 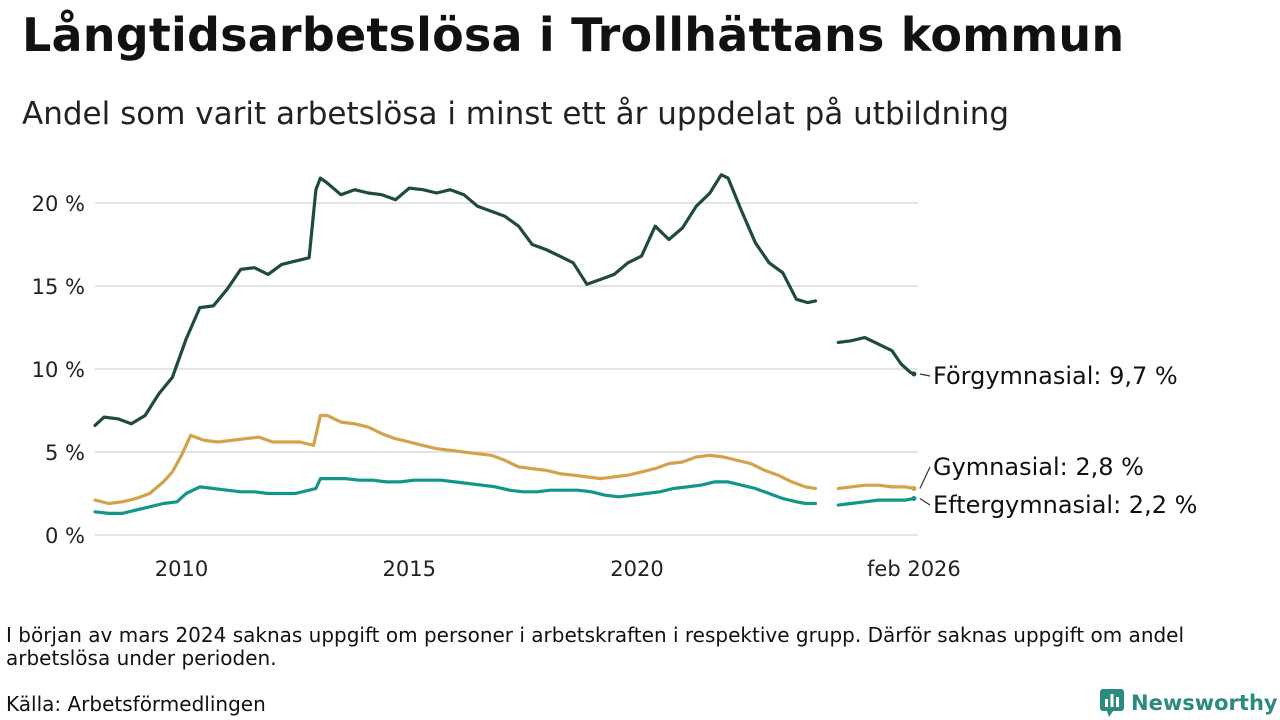 What do you see at coordinates (181, 569) in the screenshot?
I see `x-tick-label: 2010` at bounding box center [181, 569].